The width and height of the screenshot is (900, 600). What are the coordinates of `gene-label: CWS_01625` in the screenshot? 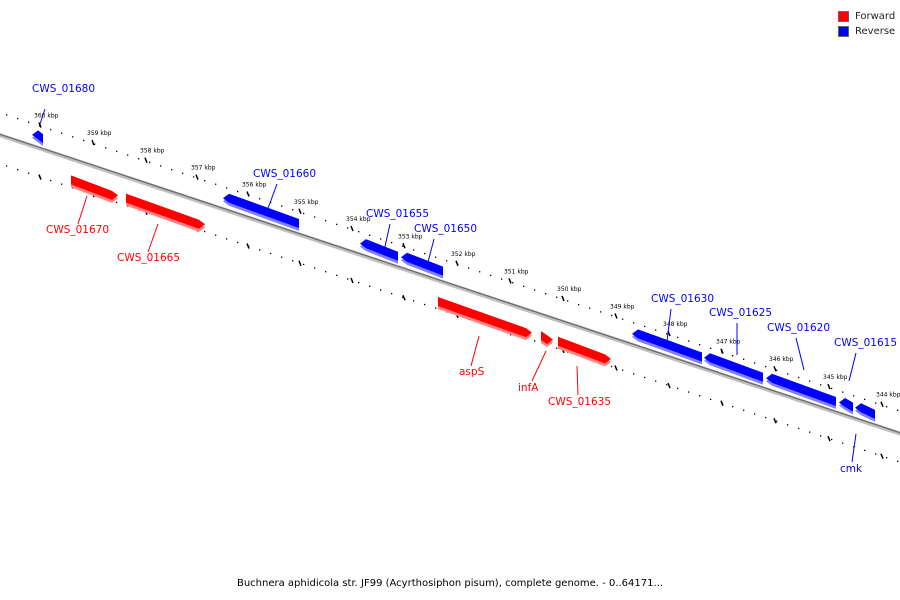 It's located at (740, 313).